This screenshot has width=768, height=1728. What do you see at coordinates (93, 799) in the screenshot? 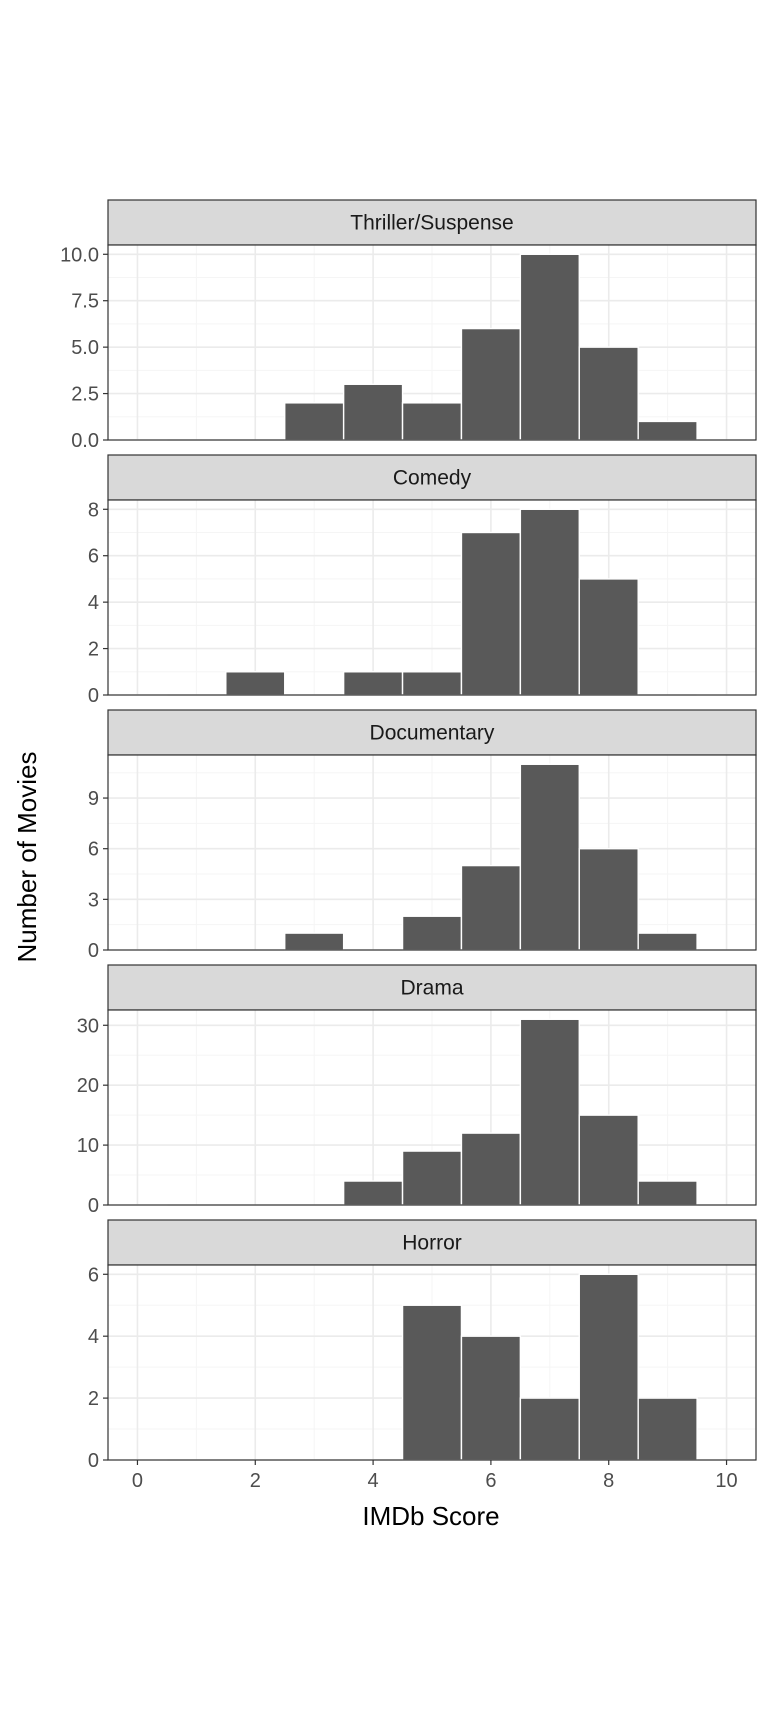
I see `y-tick-label: 9` at bounding box center [93, 799].